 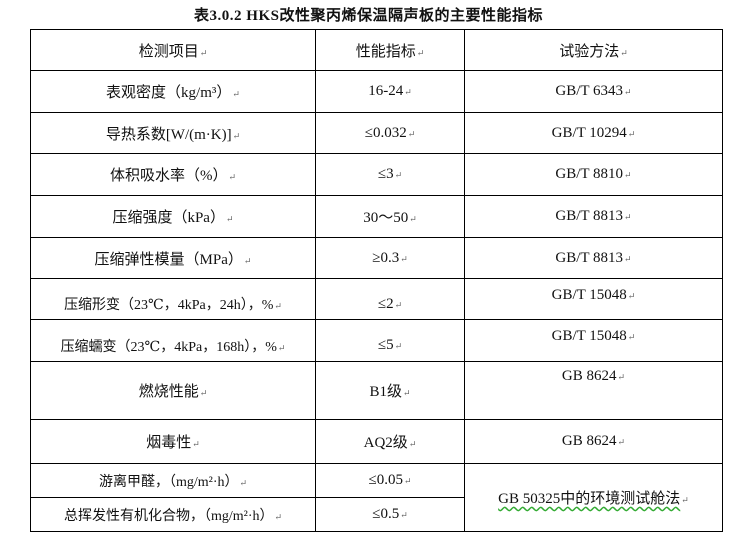 I want to click on table-row: 表观密度（kg/m³） 16-24 GB/T 6343, so click(x=376, y=91).